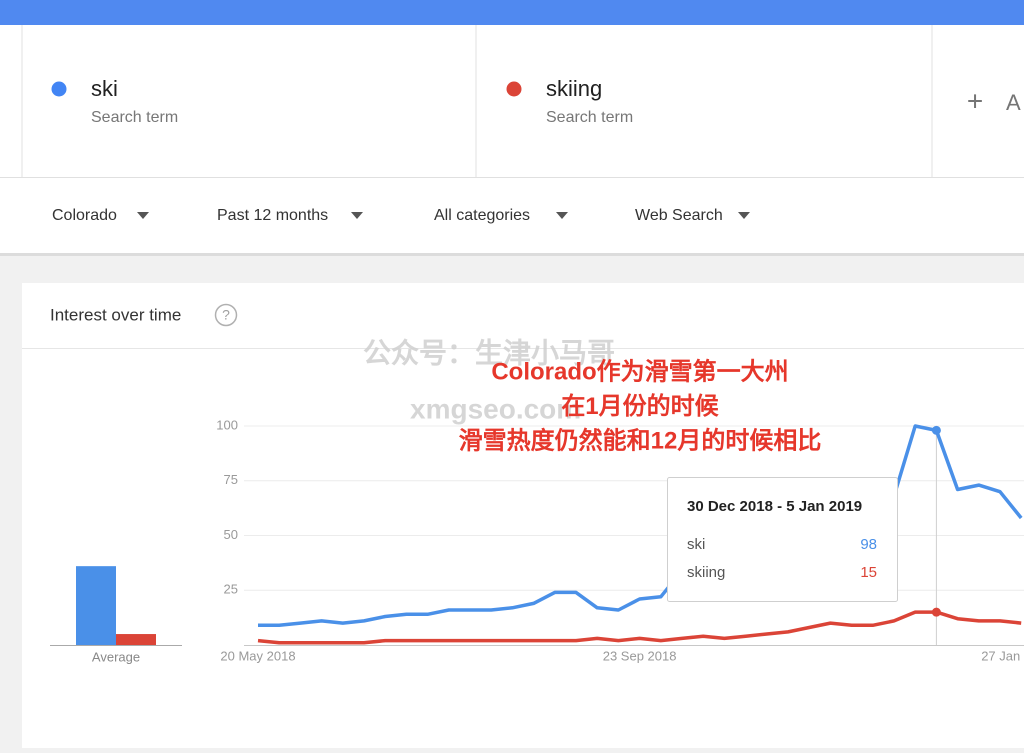 This screenshot has width=1024, height=753. Describe the element at coordinates (482, 215) in the screenshot. I see `filter-label: All categories` at that location.